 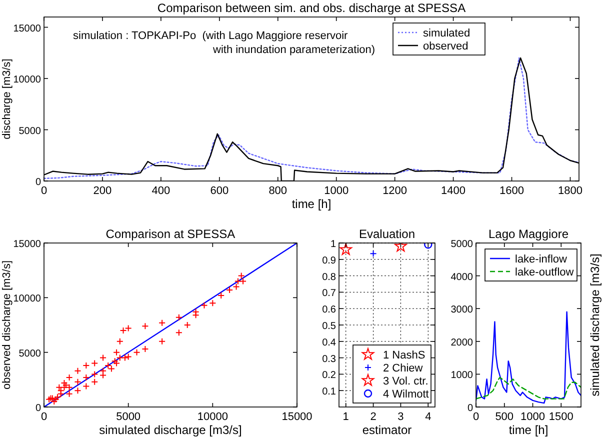 I want to click on y-tick-label: 0.2, so click(x=329, y=376).